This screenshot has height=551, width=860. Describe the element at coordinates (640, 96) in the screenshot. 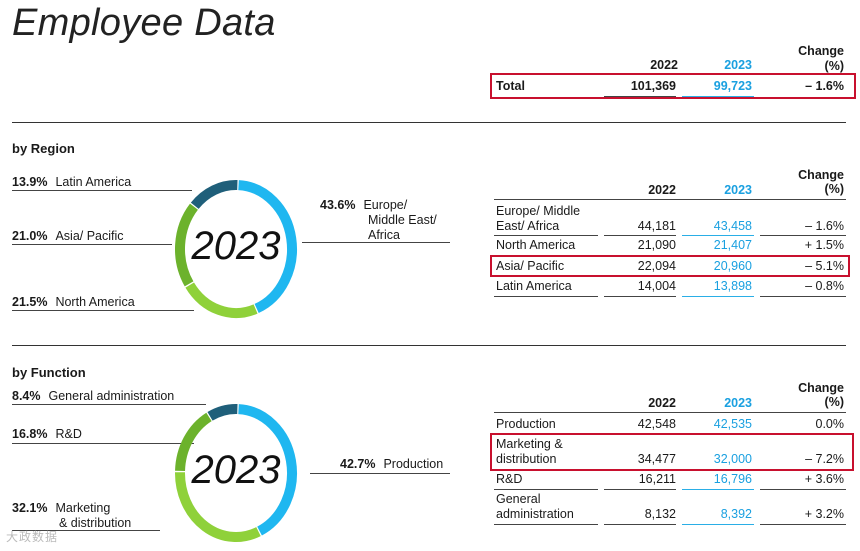

I see `total-2022-underline` at that location.